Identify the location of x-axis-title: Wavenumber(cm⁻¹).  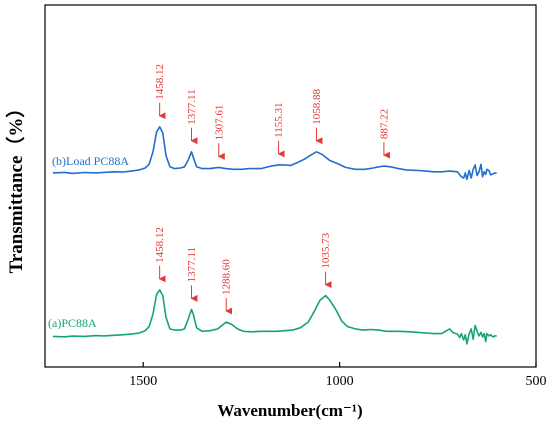
(289, 410).